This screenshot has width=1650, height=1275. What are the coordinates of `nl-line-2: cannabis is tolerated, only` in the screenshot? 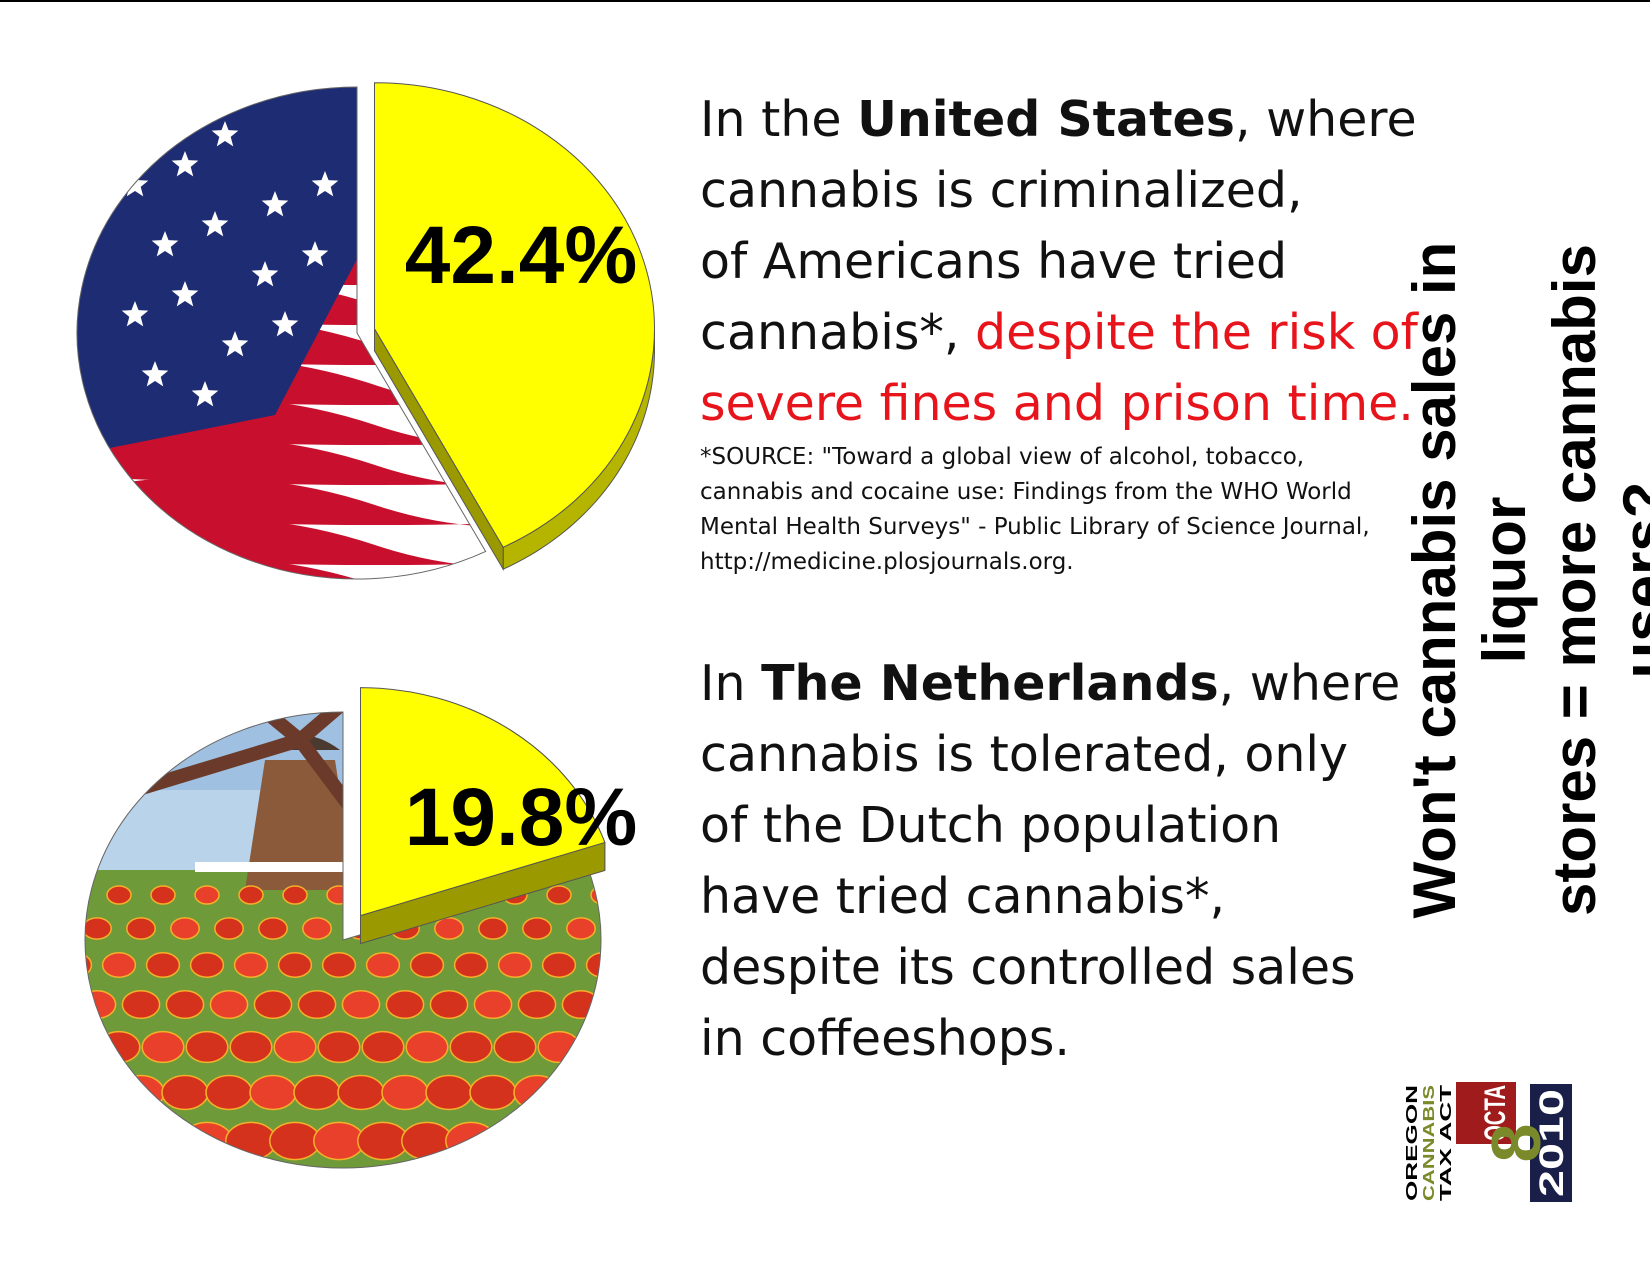 It's located at (1024, 754).